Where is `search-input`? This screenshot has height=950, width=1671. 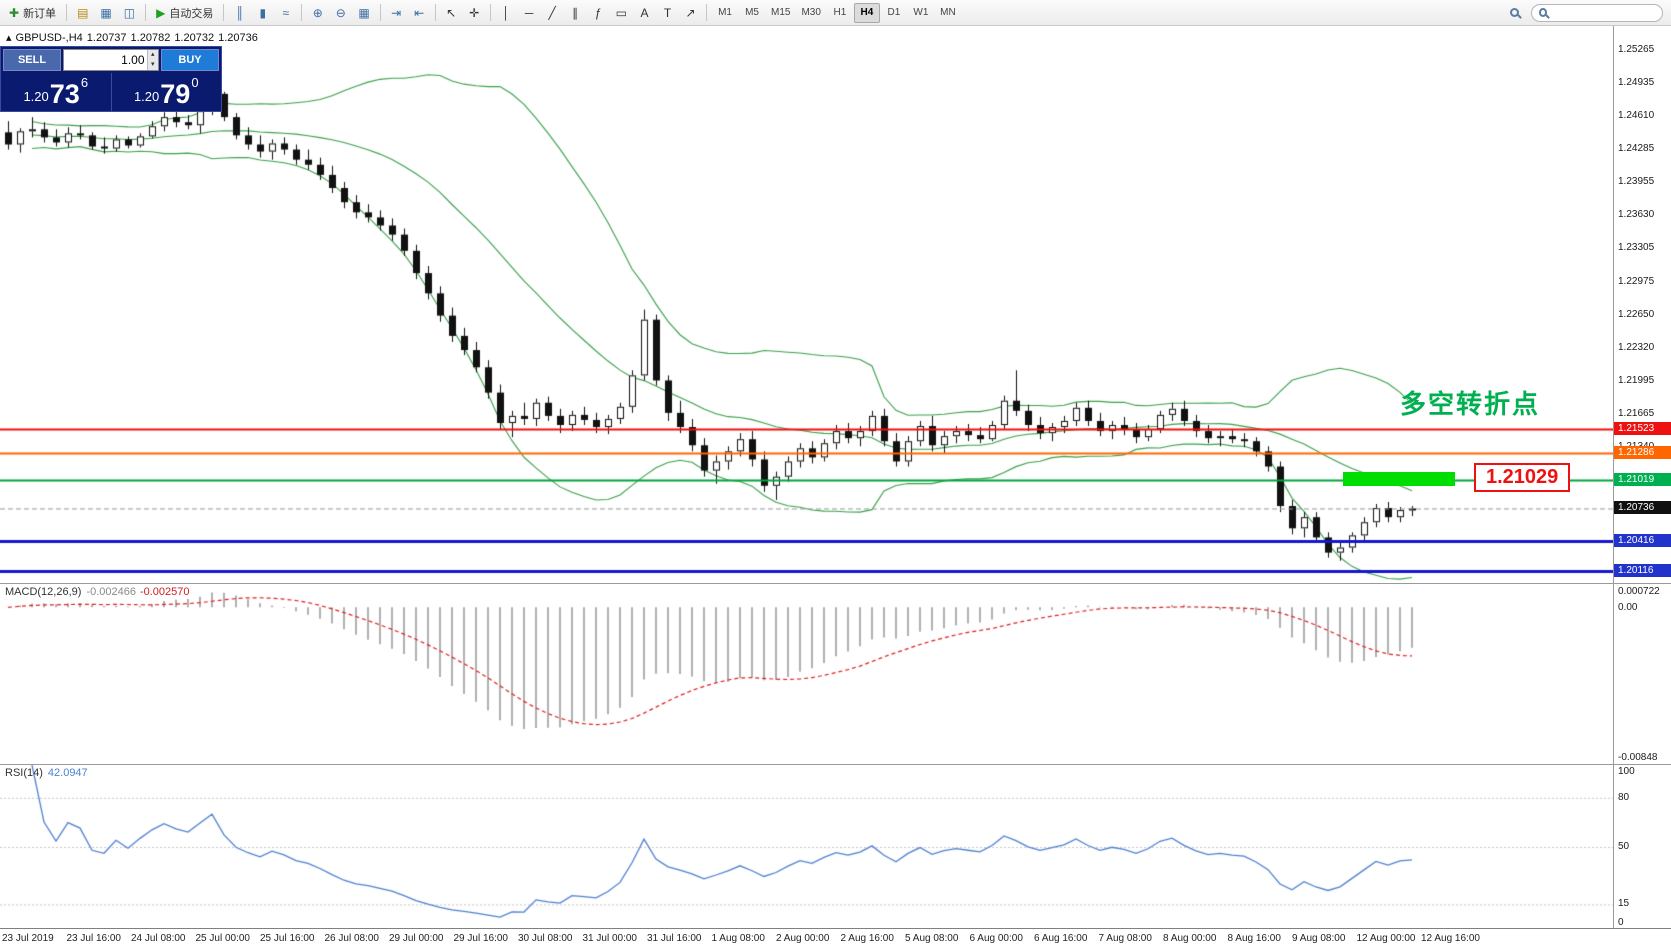
search-input is located at coordinates (1603, 12).